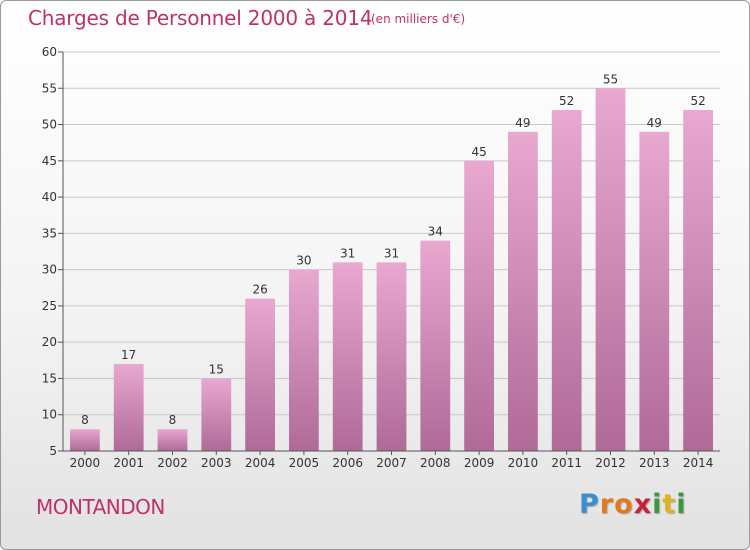 The image size is (750, 550). Describe the element at coordinates (49, 88) in the screenshot. I see `y-tick-label-55: 55` at that location.